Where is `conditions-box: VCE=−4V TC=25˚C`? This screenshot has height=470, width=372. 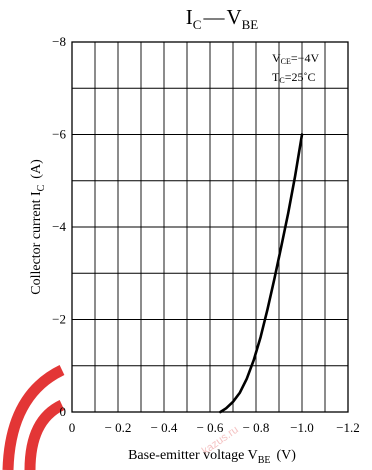 conditions-box: VCE=−4V TC=25˚C is located at coordinates (295, 68).